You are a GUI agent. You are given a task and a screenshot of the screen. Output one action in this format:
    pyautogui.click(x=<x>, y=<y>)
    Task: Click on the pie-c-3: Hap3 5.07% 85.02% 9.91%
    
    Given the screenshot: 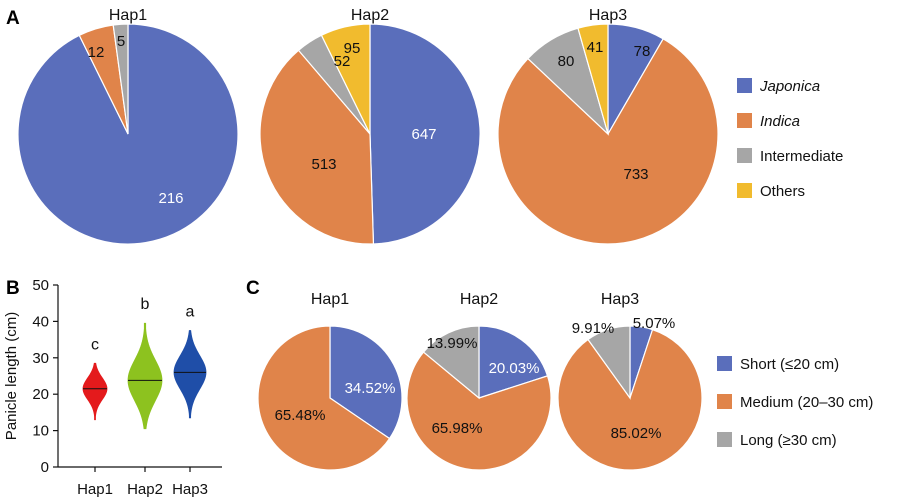 What is the action you would take?
    pyautogui.click(x=630, y=381)
    